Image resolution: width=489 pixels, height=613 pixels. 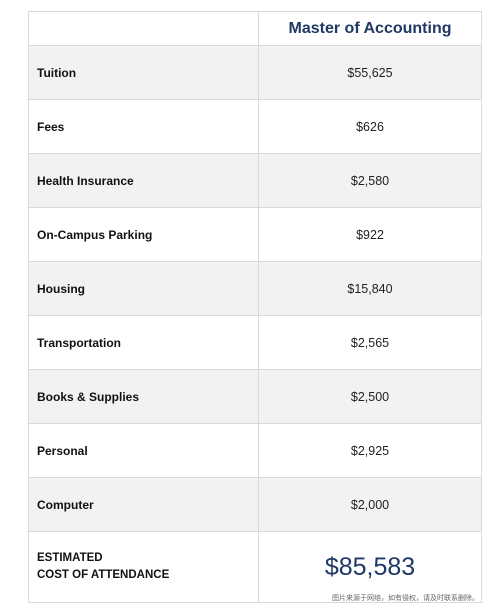 I want to click on table-row-parking: On-Campus Parking $922, so click(x=255, y=234).